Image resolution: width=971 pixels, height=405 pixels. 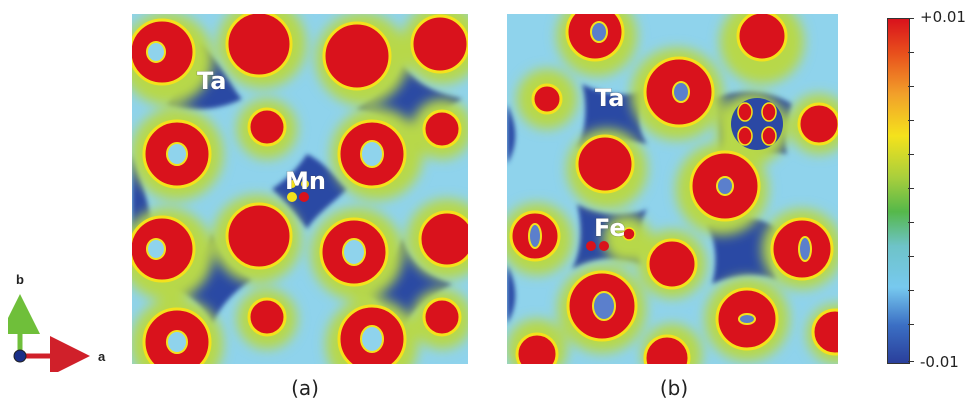 What do you see at coordinates (20, 279) in the screenshot?
I see `b-axis-label: b` at bounding box center [20, 279].